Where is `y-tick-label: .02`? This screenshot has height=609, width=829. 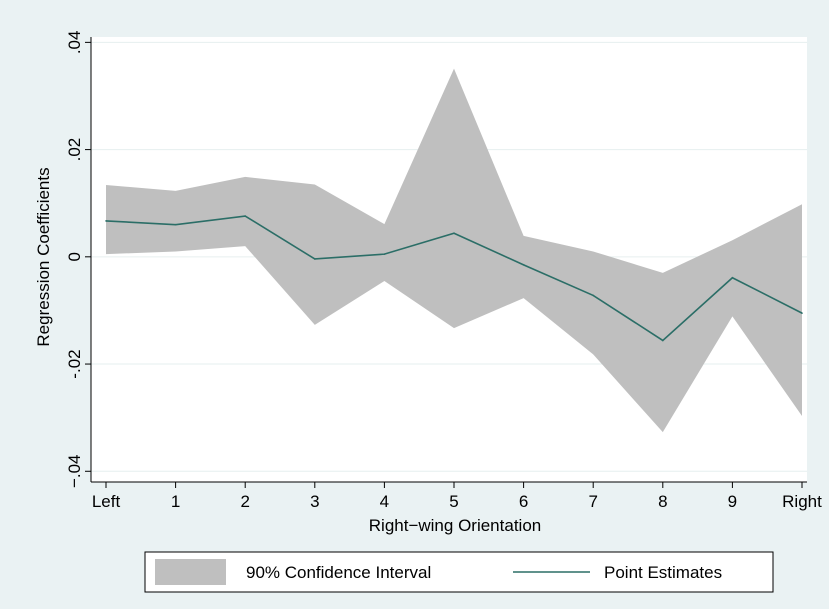
y-tick-label: .02 is located at coordinates (74, 150).